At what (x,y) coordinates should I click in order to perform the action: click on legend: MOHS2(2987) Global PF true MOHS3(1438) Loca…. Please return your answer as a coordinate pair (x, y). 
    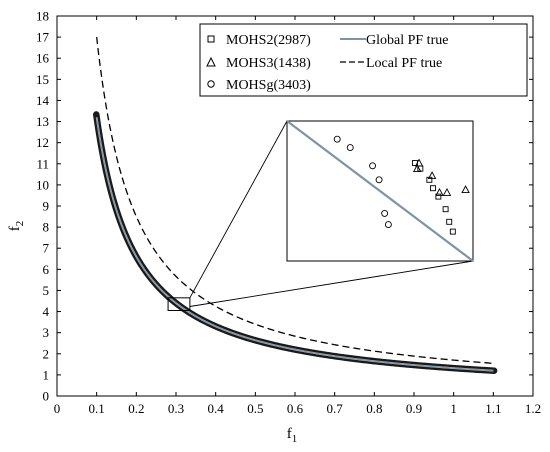
    Looking at the image, I should click on (363, 60).